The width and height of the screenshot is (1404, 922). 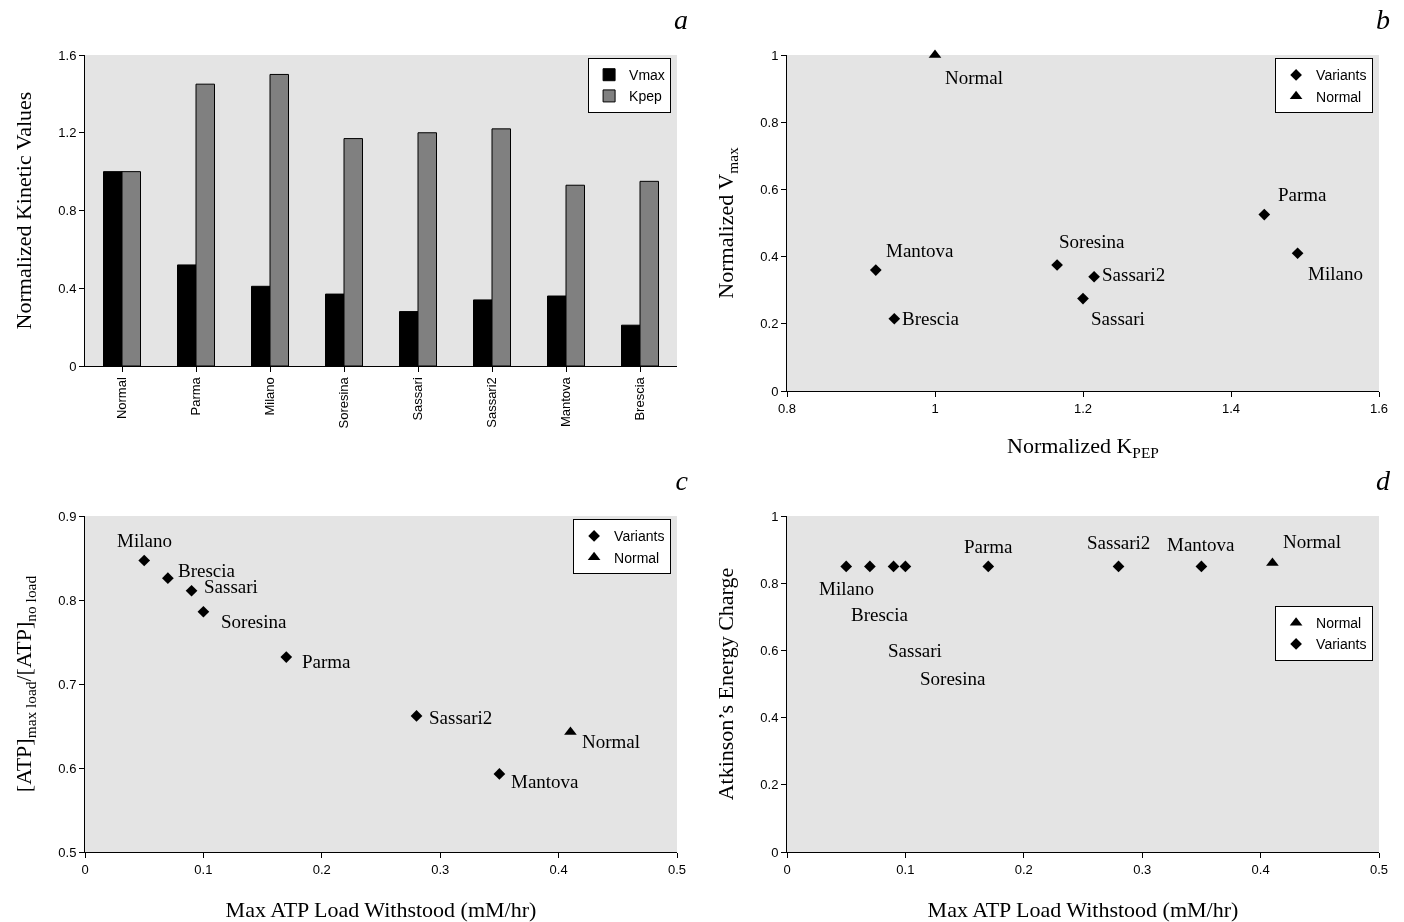 What do you see at coordinates (935, 408) in the screenshot?
I see `x-tick-label: 1` at bounding box center [935, 408].